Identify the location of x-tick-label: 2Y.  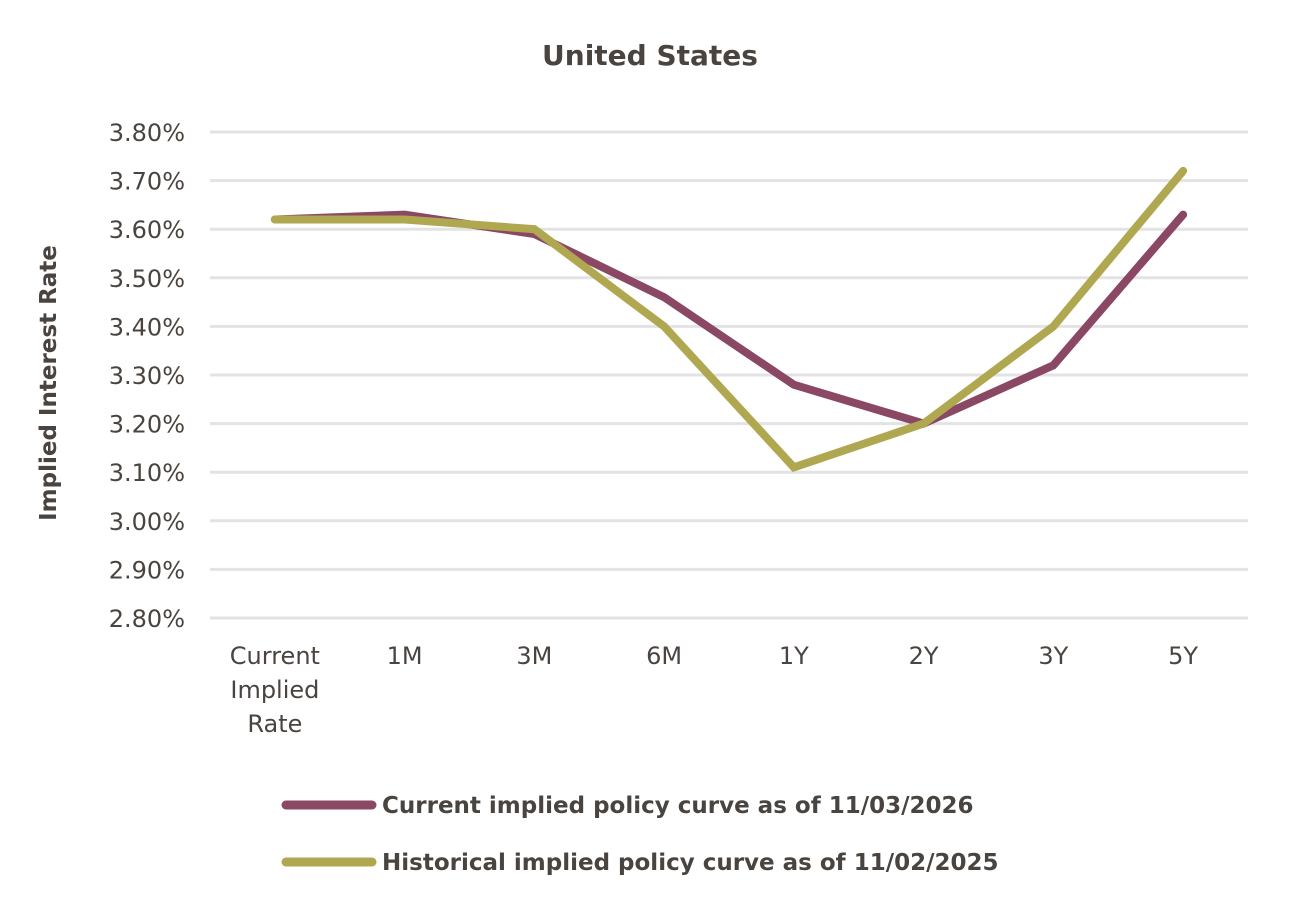
(924, 656).